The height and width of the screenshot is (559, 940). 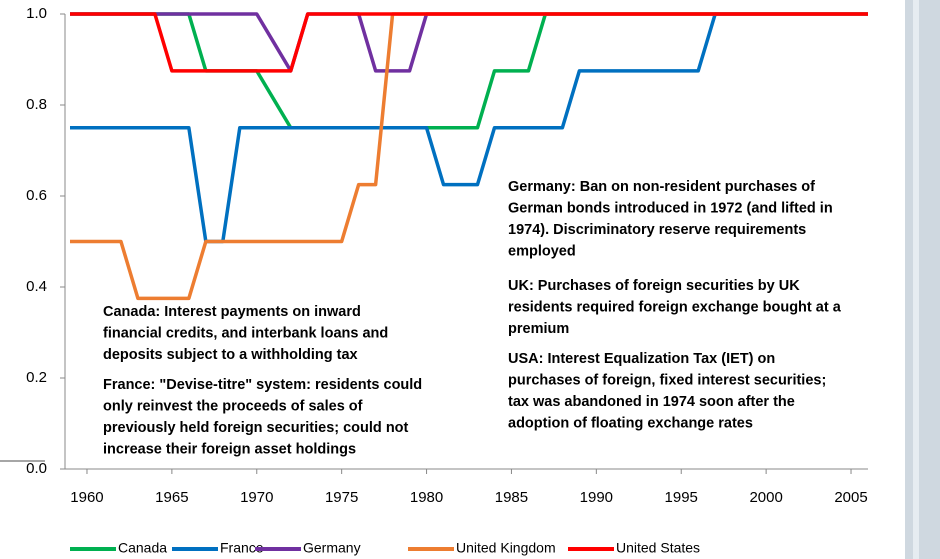 What do you see at coordinates (332, 548) in the screenshot?
I see `legend-label: Germany` at bounding box center [332, 548].